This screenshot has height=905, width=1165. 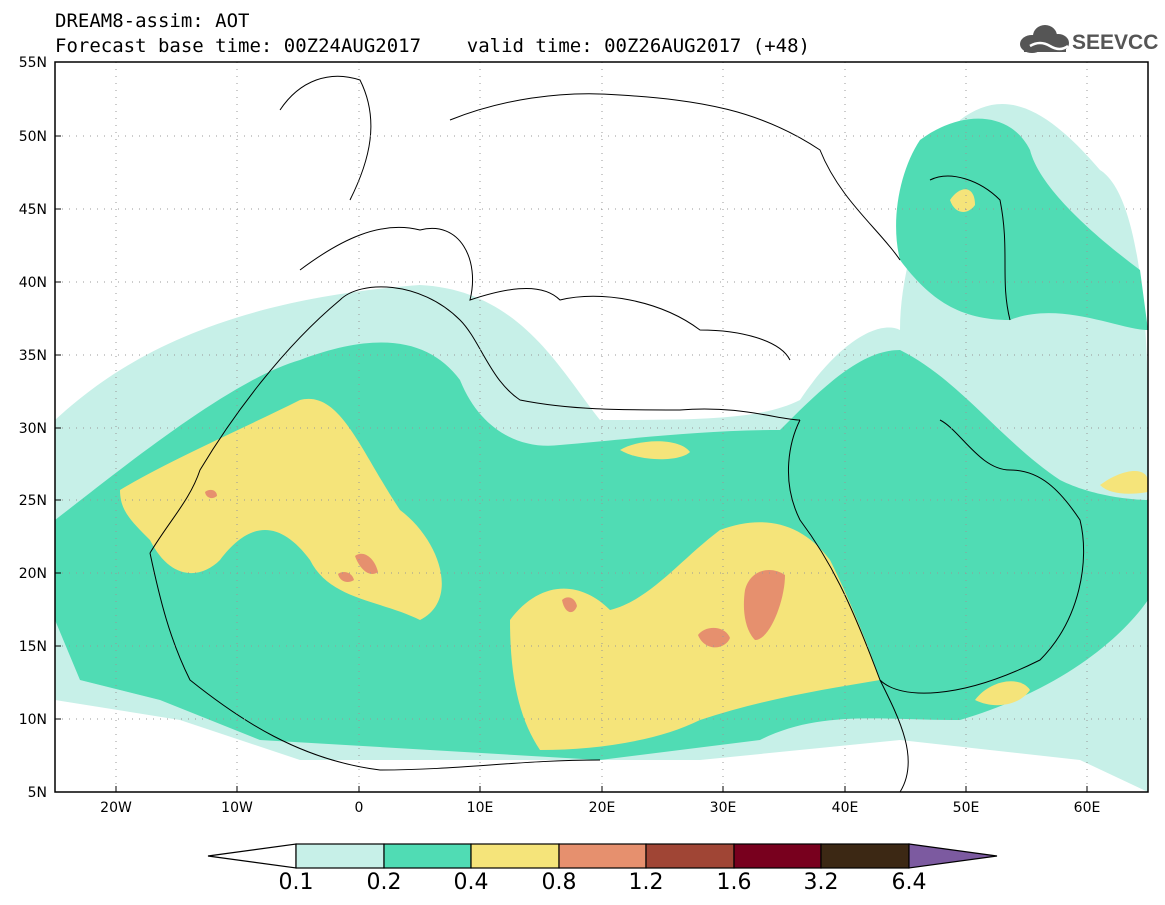 What do you see at coordinates (359, 808) in the screenshot?
I see `lon-label: 0` at bounding box center [359, 808].